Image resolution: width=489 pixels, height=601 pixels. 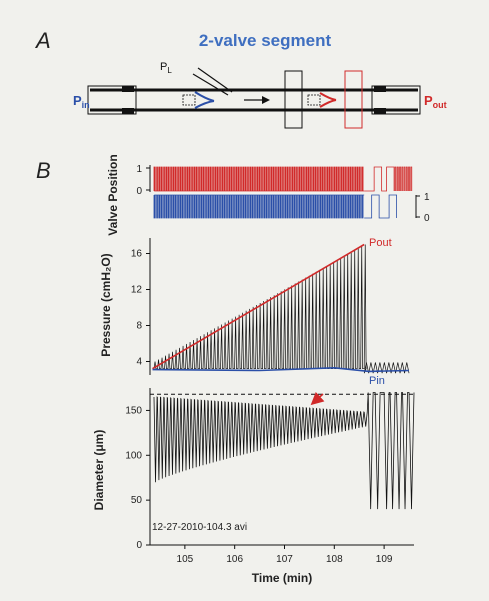 What do you see at coordinates (139, 362) in the screenshot?
I see `pressure-tick-label: 4` at bounding box center [139, 362].